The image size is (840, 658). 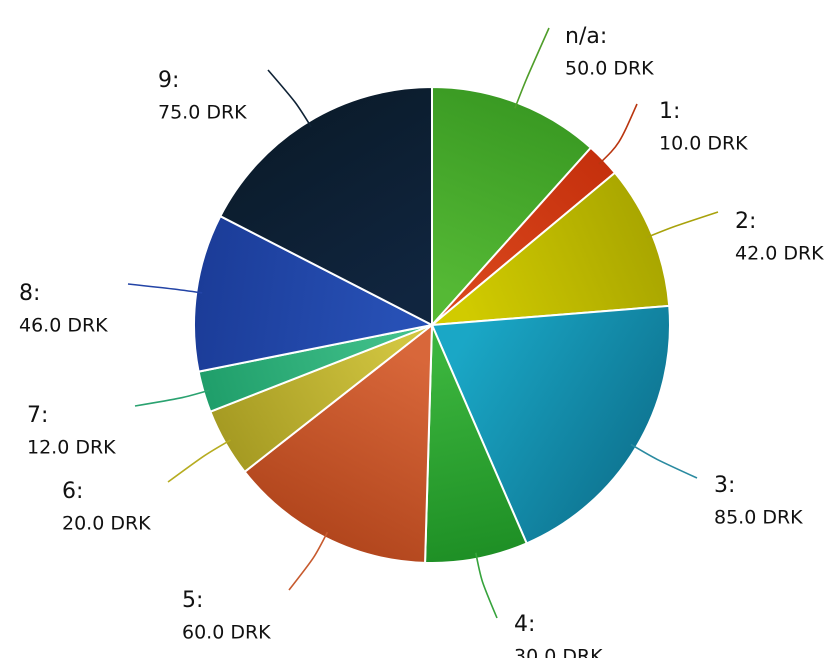 What do you see at coordinates (724, 485) in the screenshot?
I see `slice-label-name: 3:` at bounding box center [724, 485].